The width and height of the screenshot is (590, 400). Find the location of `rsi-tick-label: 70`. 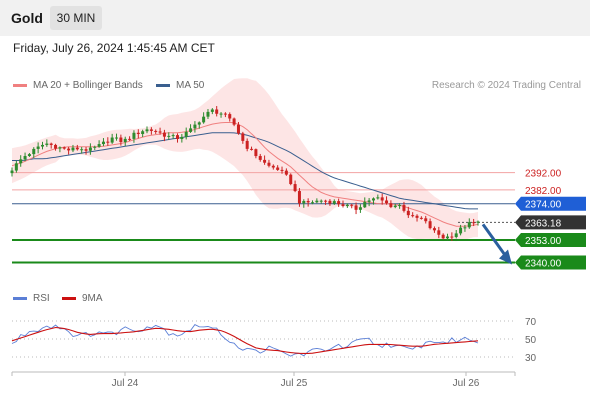

rsi-tick-label: 70 is located at coordinates (531, 322).